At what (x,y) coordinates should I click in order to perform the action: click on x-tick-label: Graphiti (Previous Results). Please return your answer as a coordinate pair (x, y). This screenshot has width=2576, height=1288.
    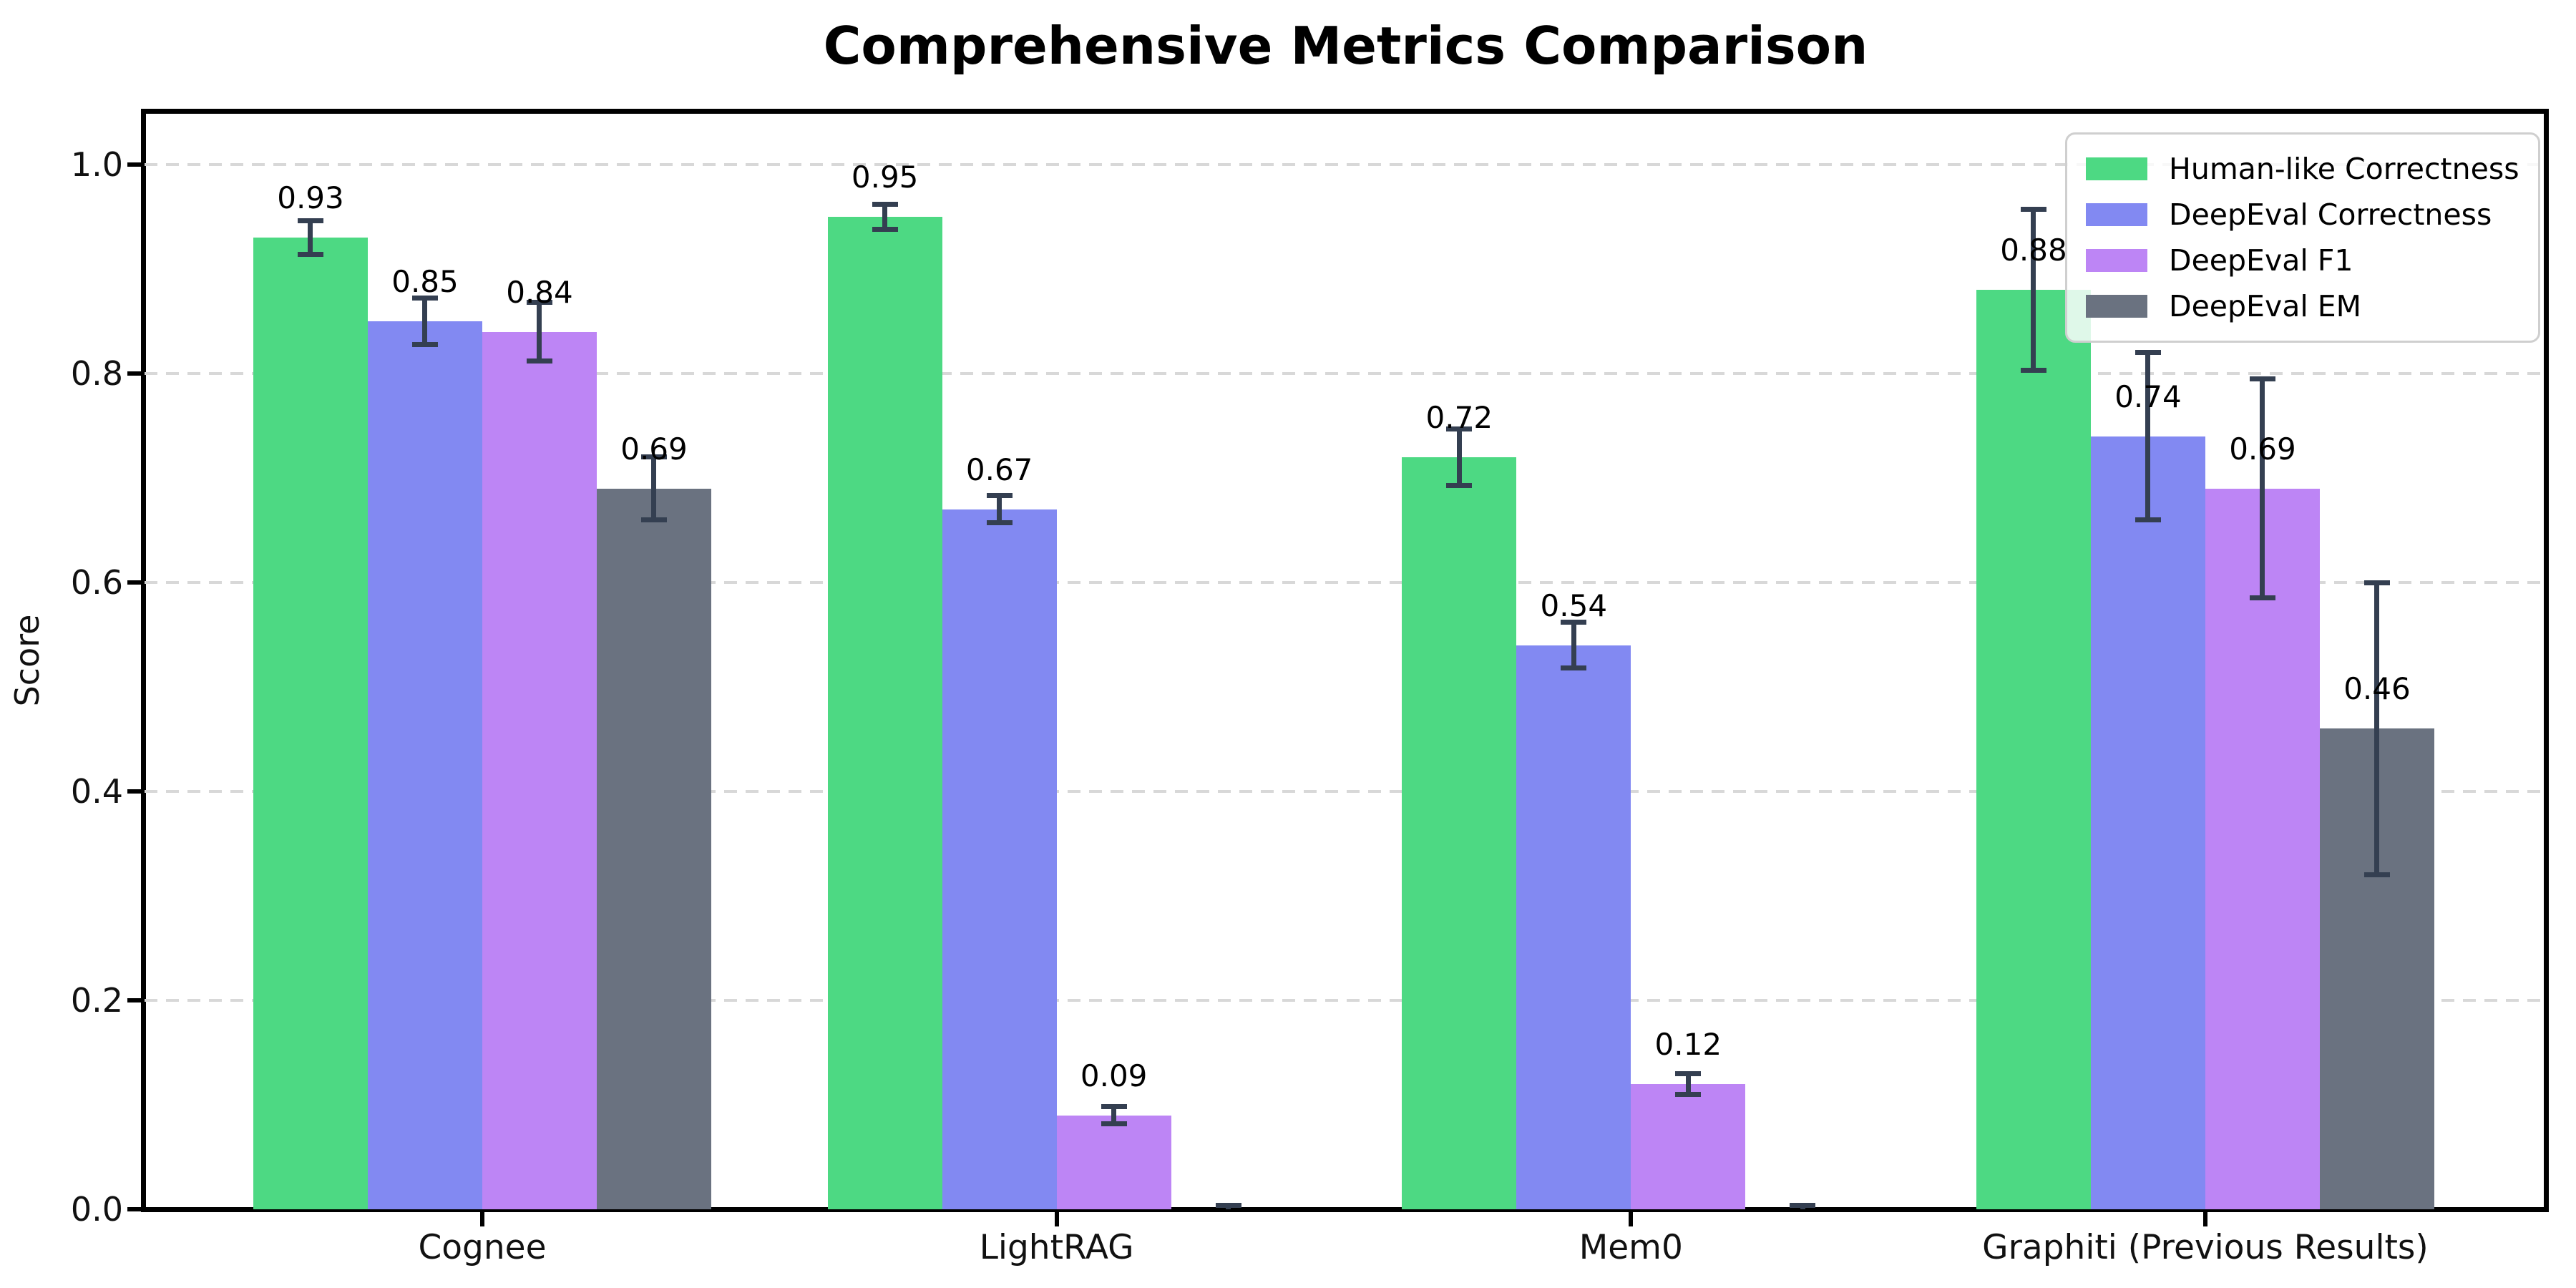
    Looking at the image, I should click on (2205, 1247).